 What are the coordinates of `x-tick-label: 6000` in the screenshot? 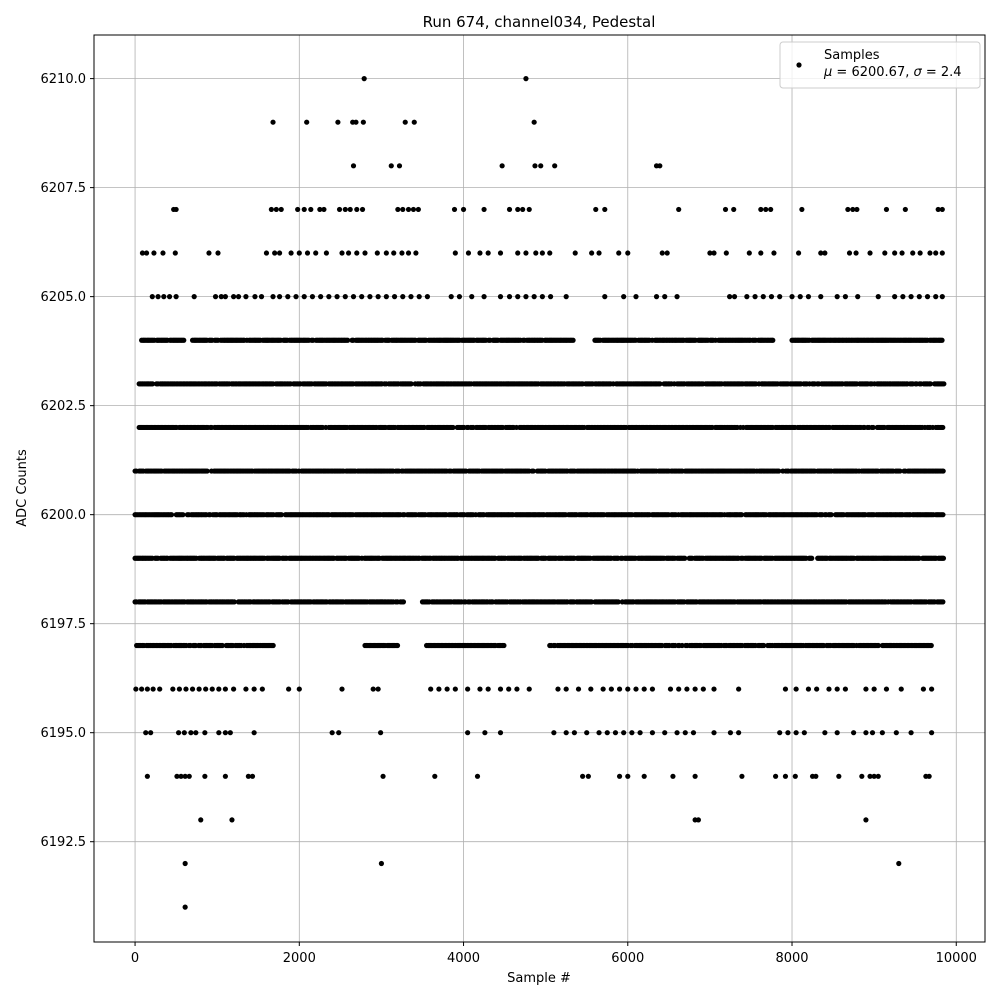 It's located at (627, 958).